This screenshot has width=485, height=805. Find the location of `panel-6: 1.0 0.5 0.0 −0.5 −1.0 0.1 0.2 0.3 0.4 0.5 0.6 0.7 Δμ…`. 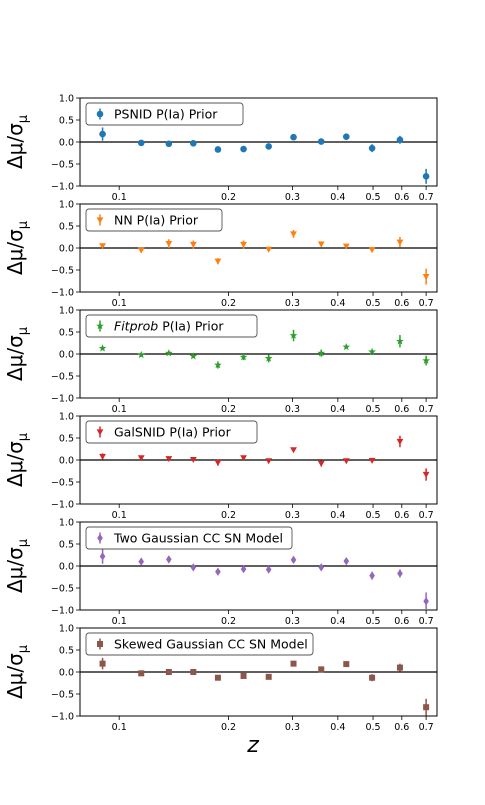

panel-6: 1.0 0.5 0.0 −0.5 −1.0 0.1 0.2 0.3 0.4 0.5 0.6 0.7 Δμ… is located at coordinates (220, 678).